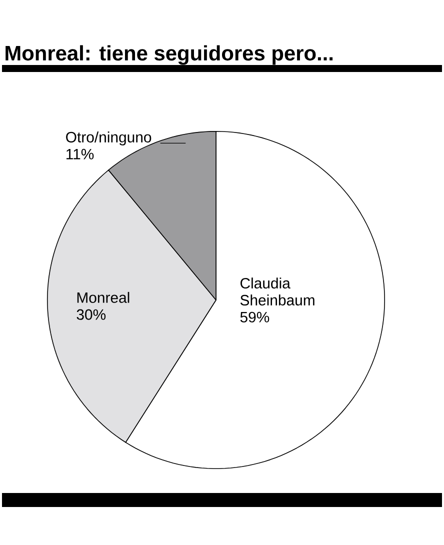 Image resolution: width=444 pixels, height=545 pixels. What do you see at coordinates (277, 292) in the screenshot?
I see `slice-label: Claudia Sheinbaum` at bounding box center [277, 292].